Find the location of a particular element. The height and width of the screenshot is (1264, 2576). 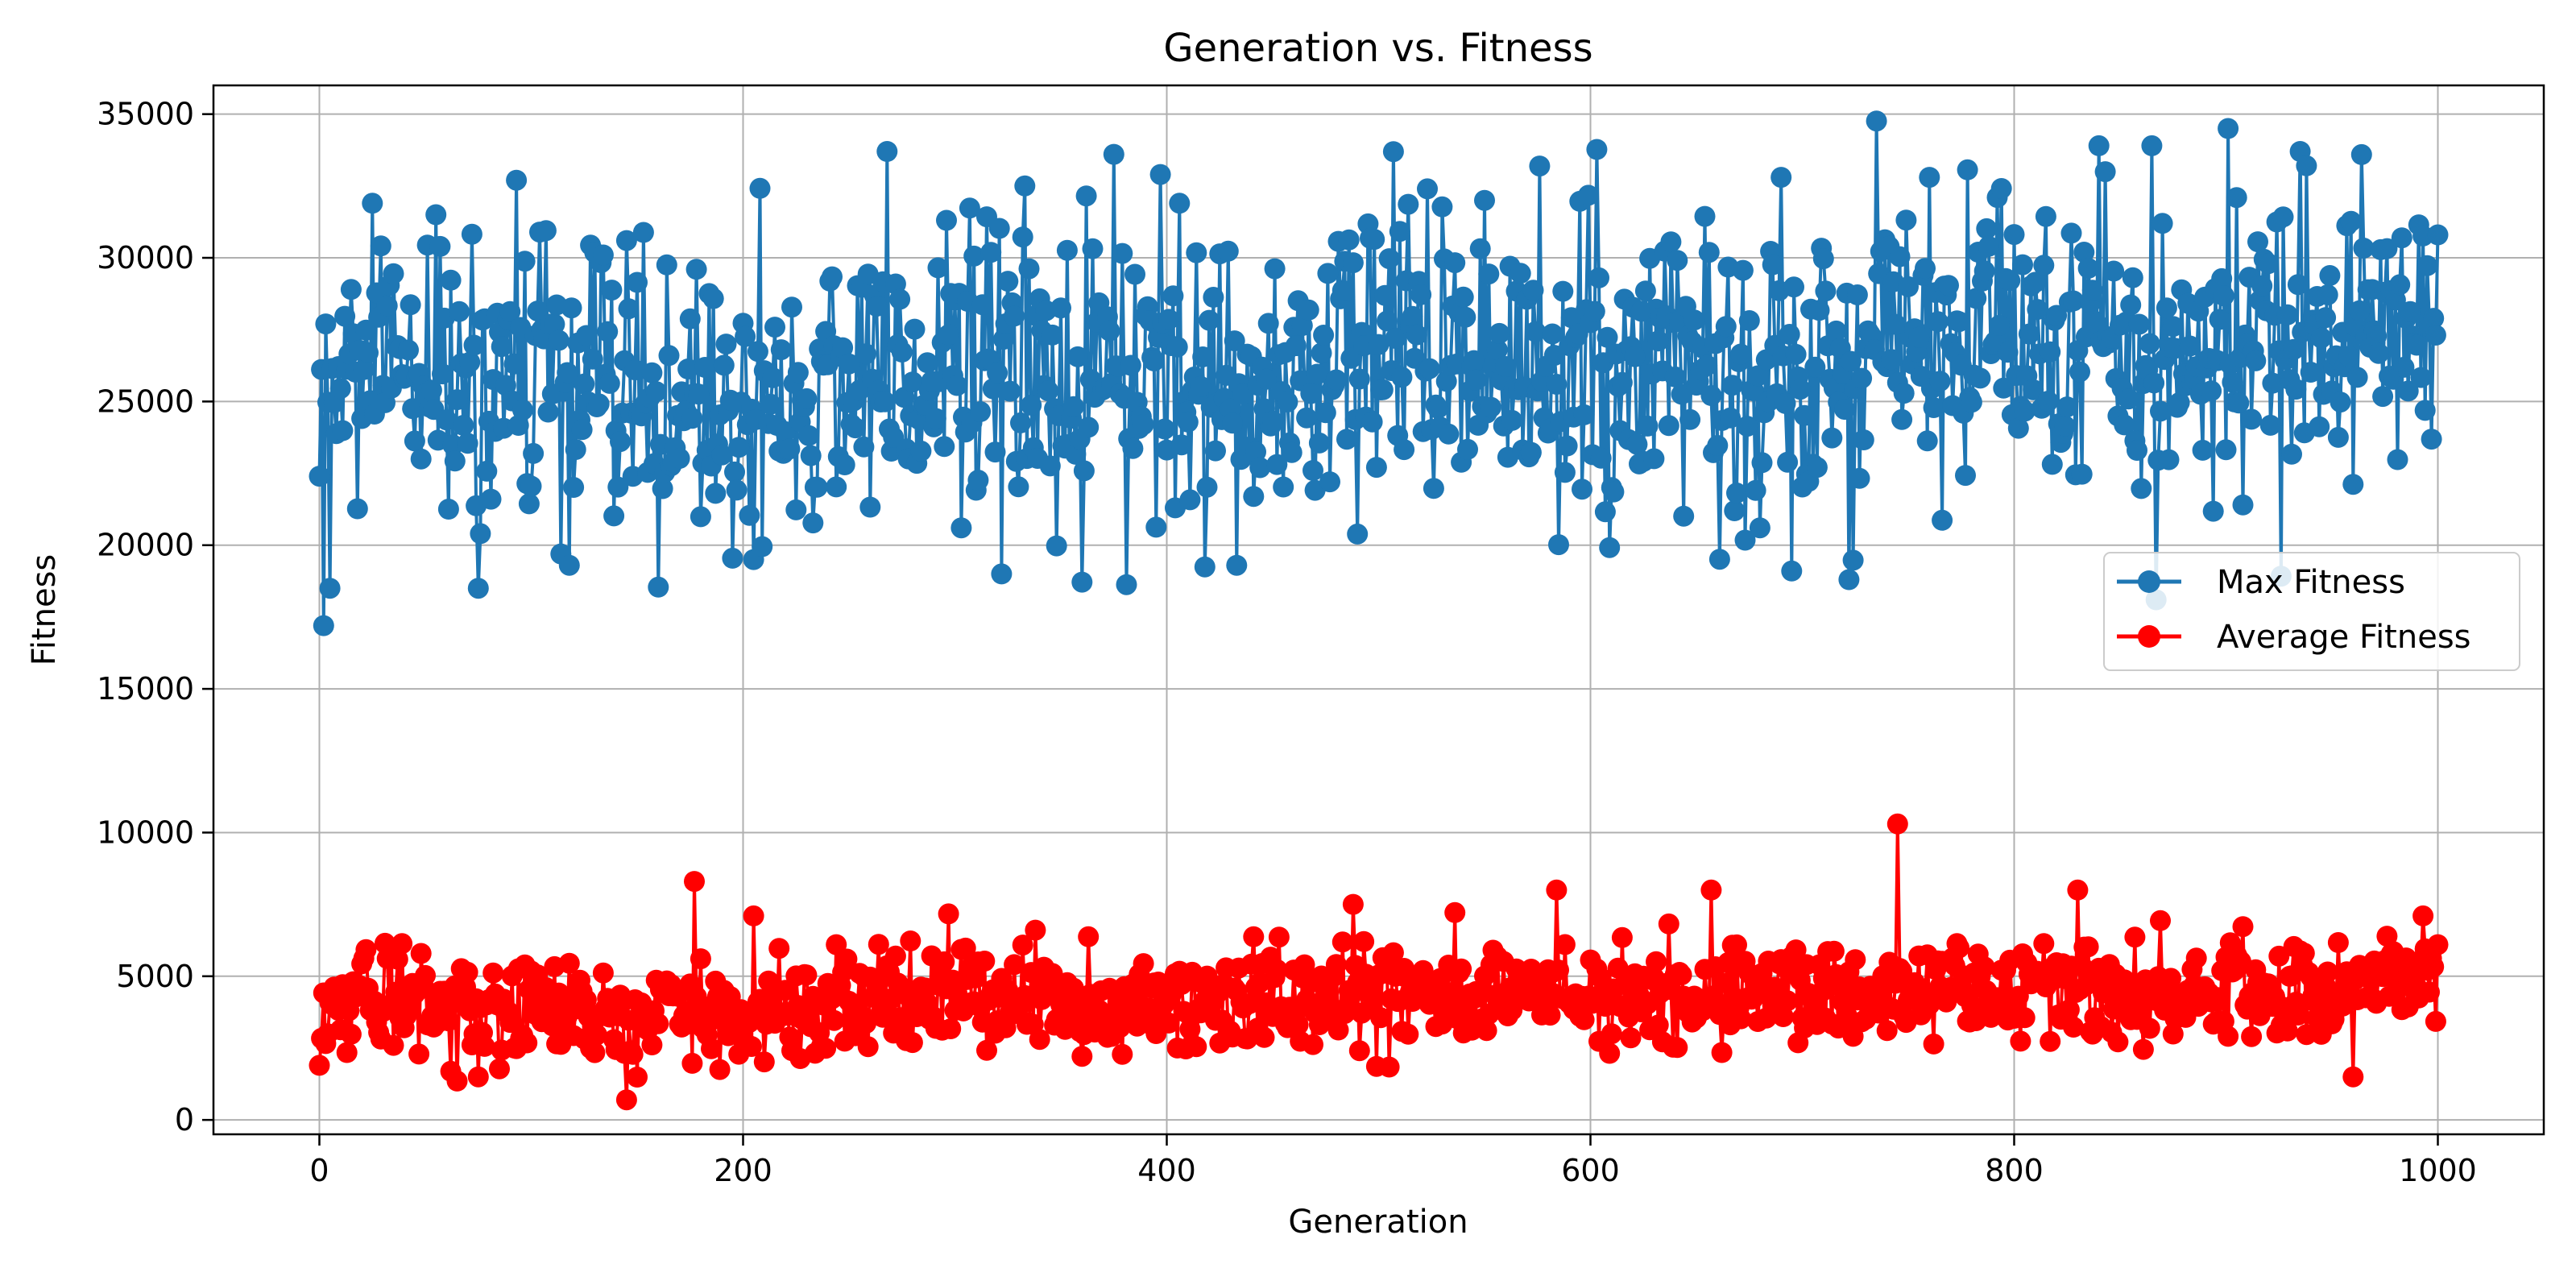

y-tick-label: 15000 is located at coordinates (145, 689).